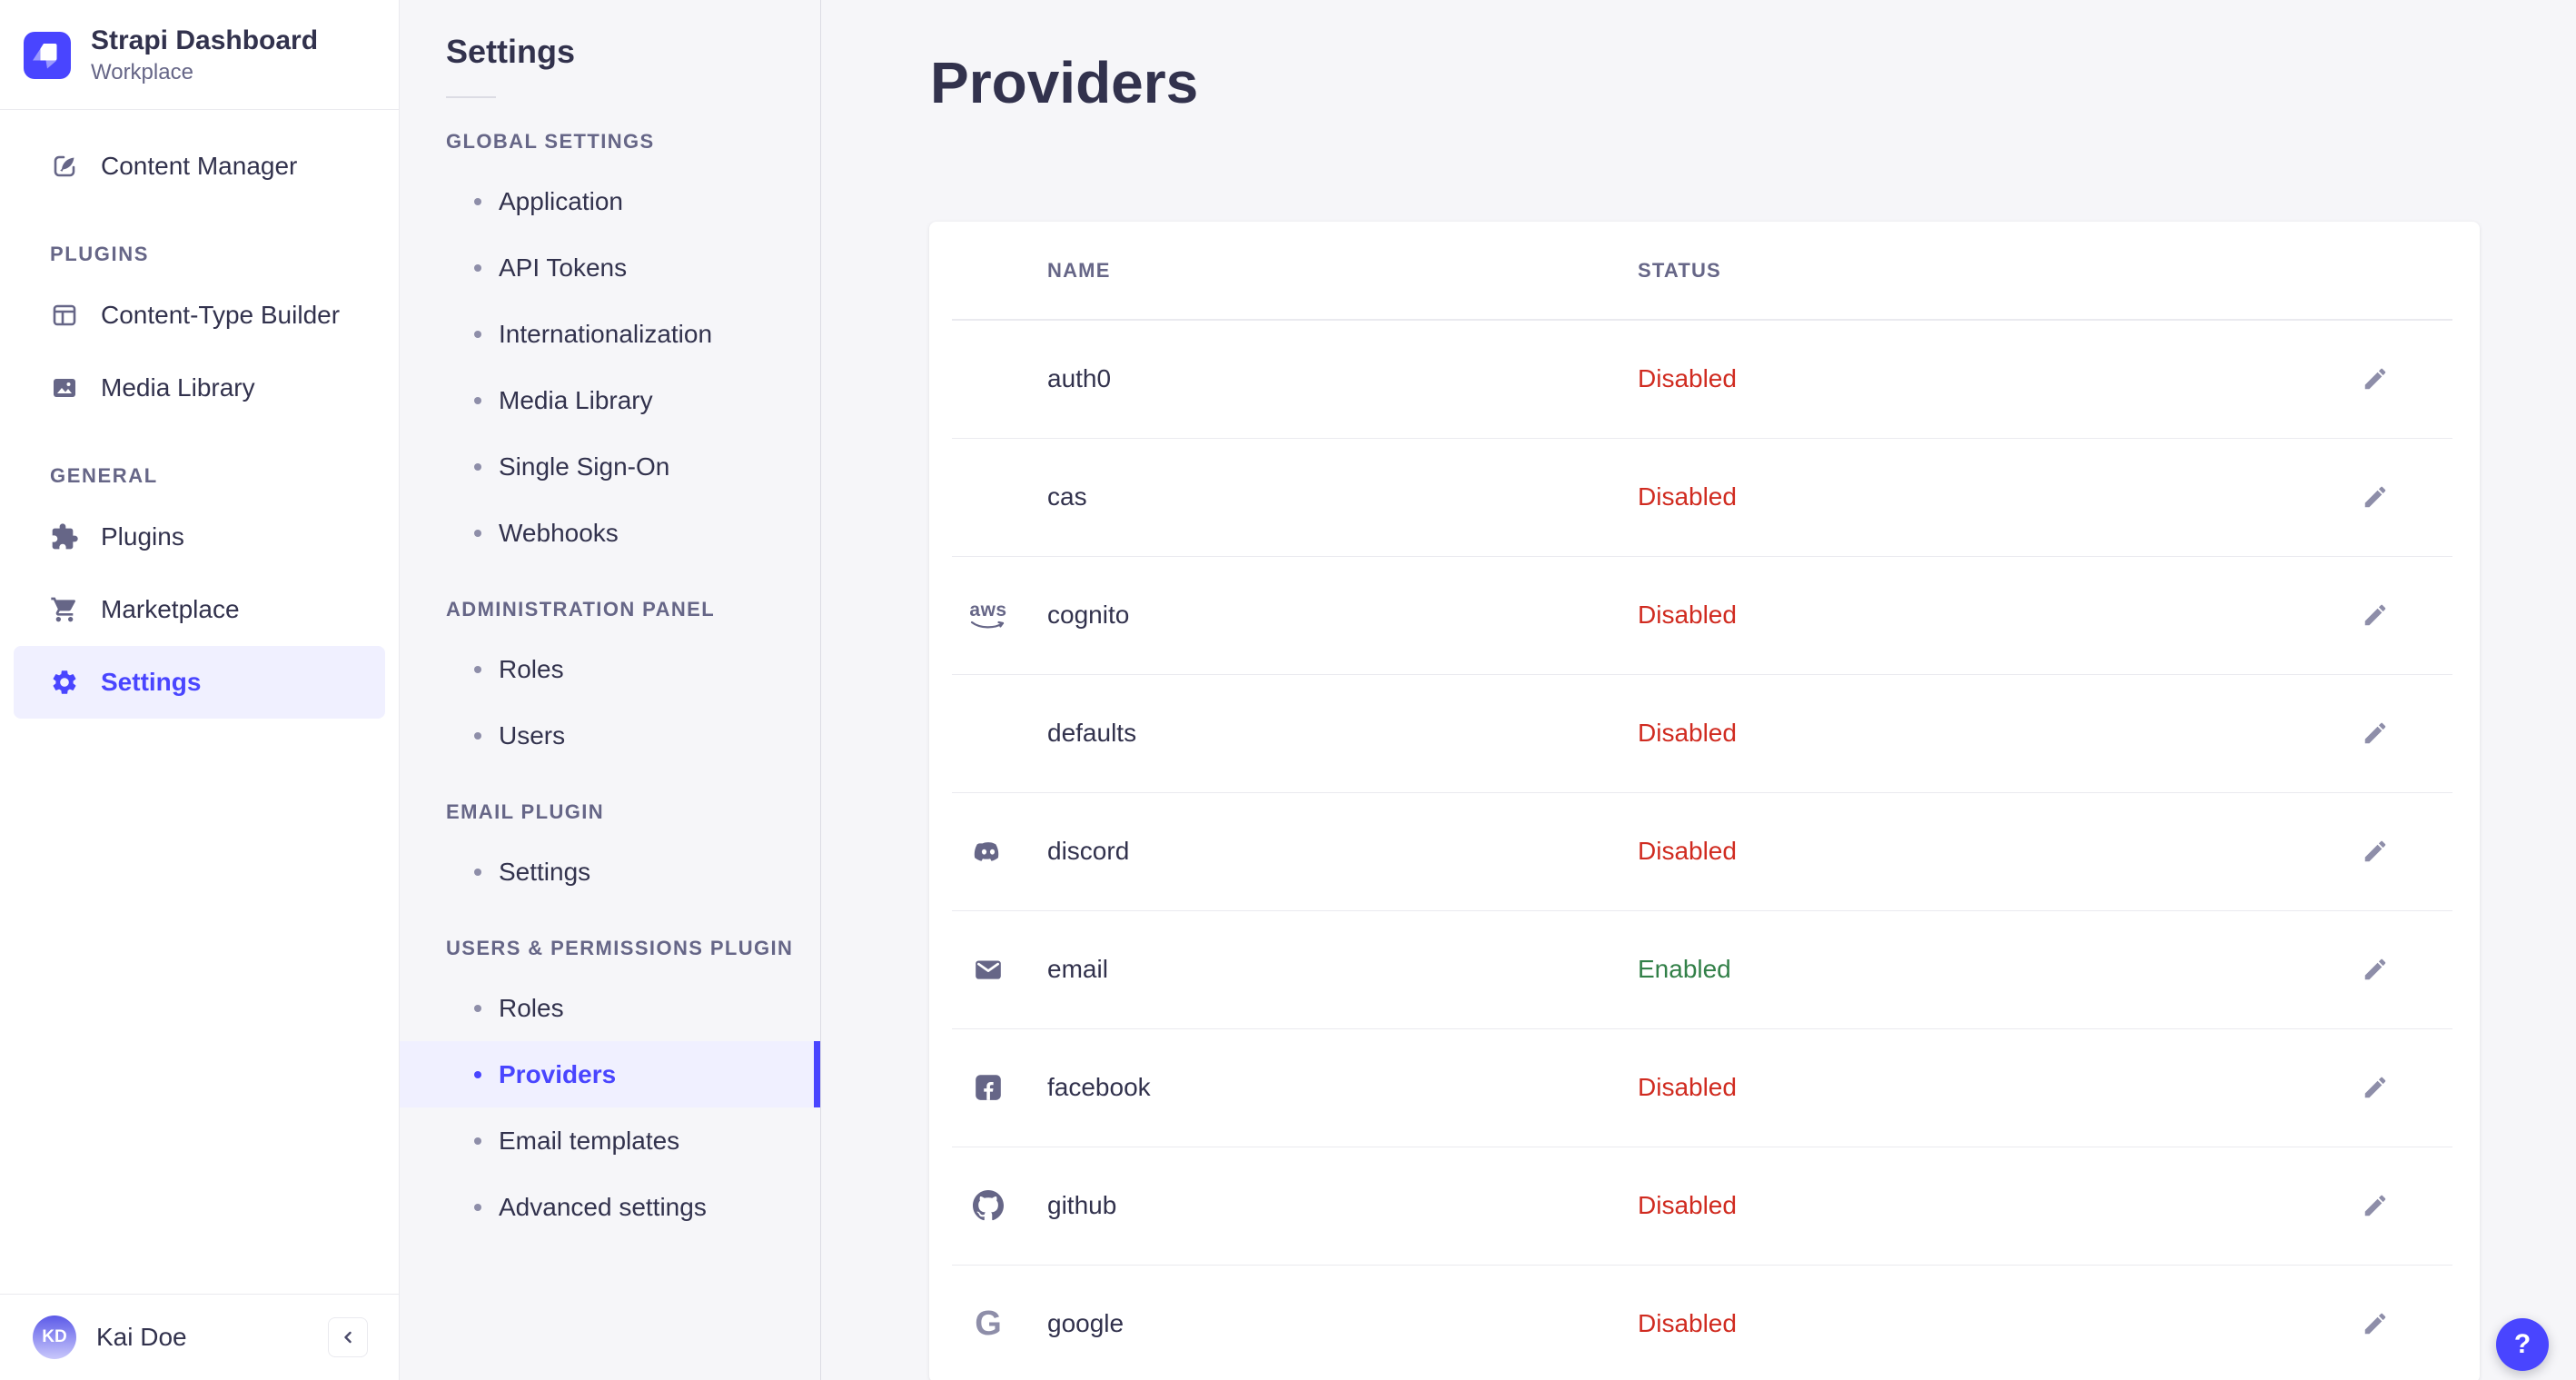  Describe the element at coordinates (1088, 851) in the screenshot. I see `provider-name: discord` at that location.